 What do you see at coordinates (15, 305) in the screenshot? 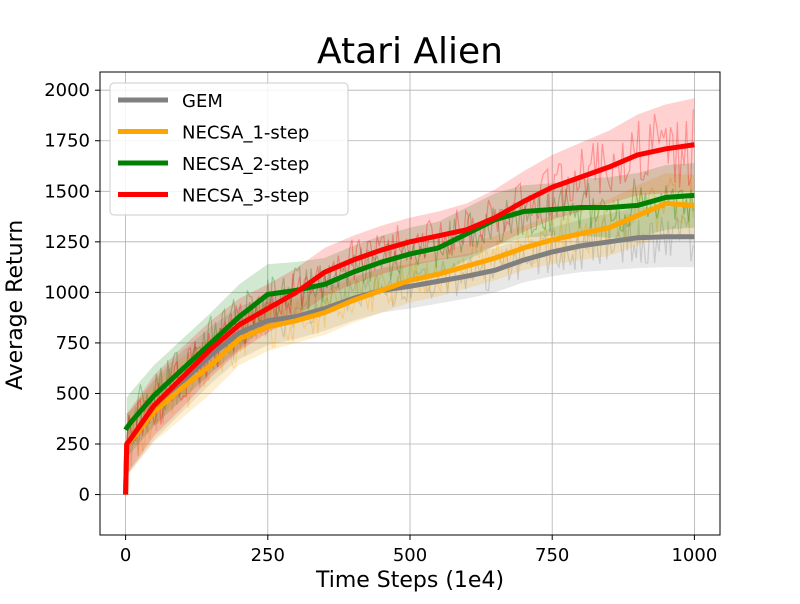
I see `y-axis-label: Average Return` at bounding box center [15, 305].